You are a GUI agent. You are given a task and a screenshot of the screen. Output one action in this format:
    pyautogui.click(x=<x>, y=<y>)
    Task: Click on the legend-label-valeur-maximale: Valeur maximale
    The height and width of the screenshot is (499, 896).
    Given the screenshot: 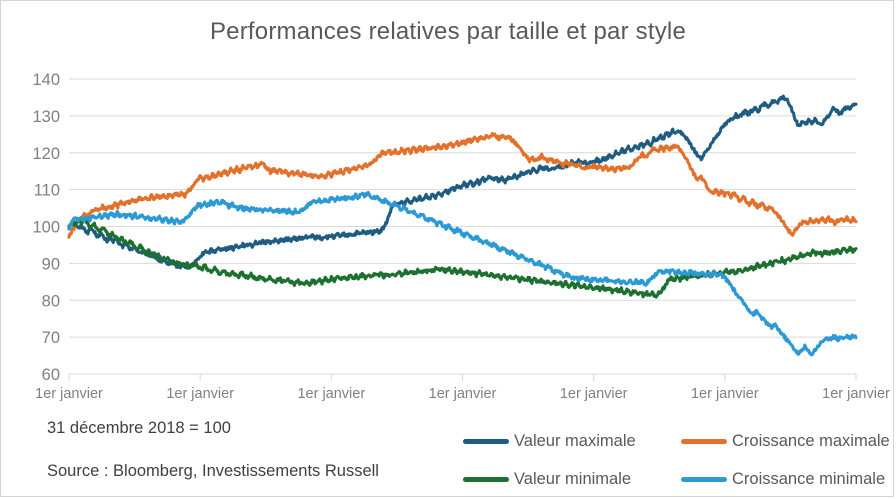 What is the action you would take?
    pyautogui.click(x=575, y=440)
    